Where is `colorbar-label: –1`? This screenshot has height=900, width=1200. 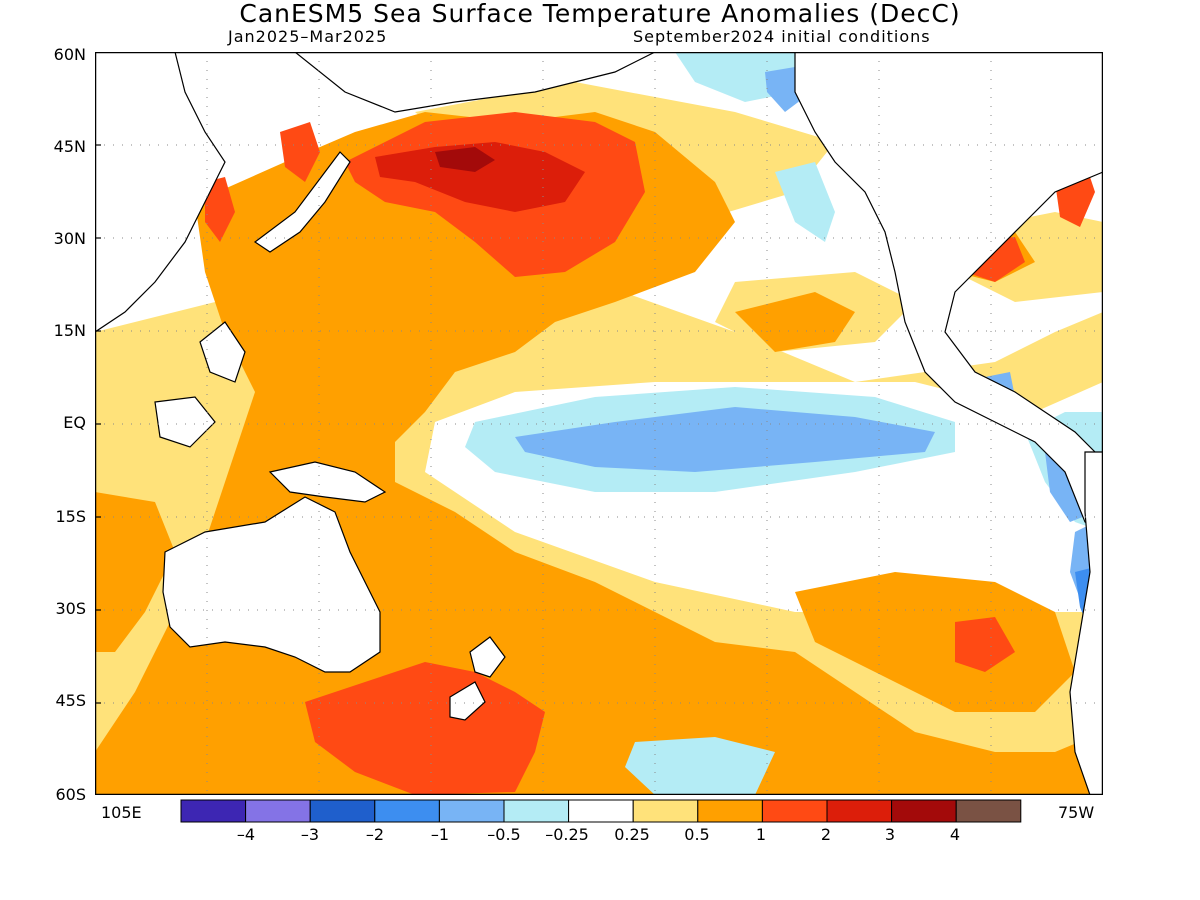 colorbar-label: –1 is located at coordinates (440, 834).